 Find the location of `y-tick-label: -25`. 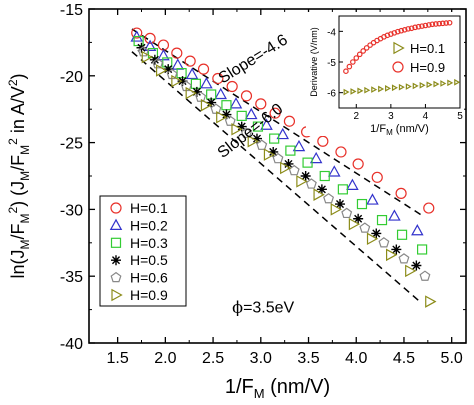

y-tick-label: -25 is located at coordinates (71, 144).